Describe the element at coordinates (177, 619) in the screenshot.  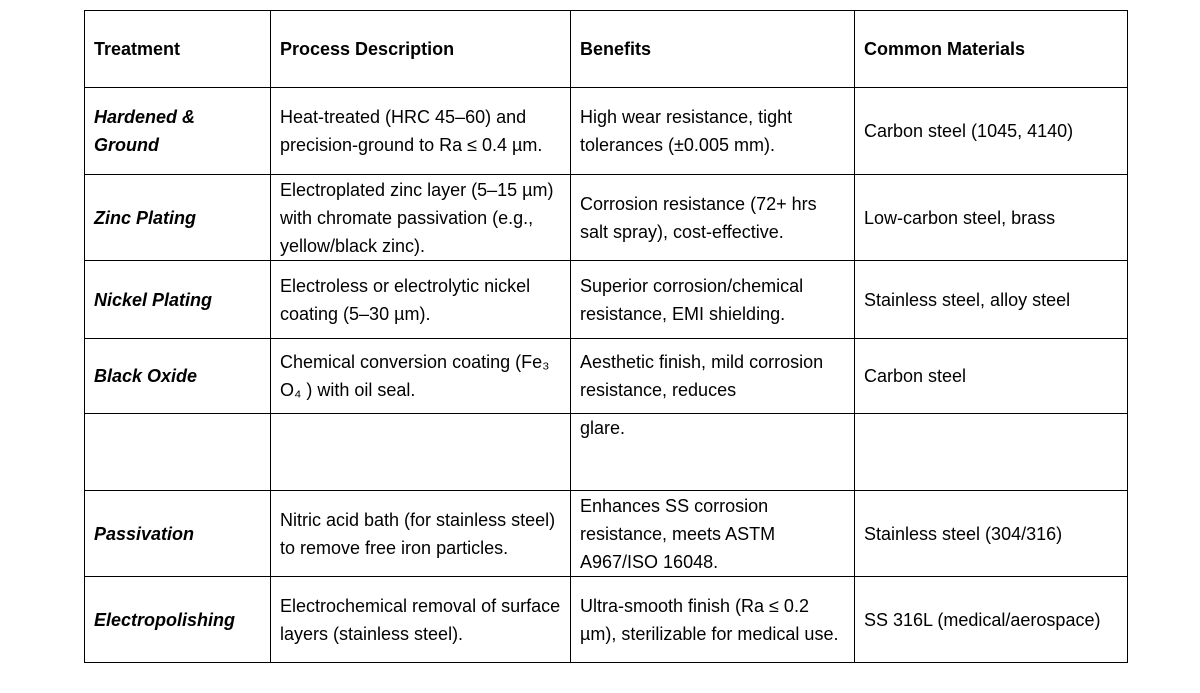
I see `treatment-cell: Electropolishing` at that location.